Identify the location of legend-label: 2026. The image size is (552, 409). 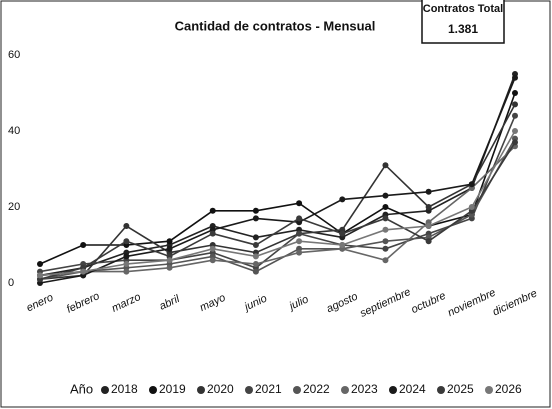
(508, 389).